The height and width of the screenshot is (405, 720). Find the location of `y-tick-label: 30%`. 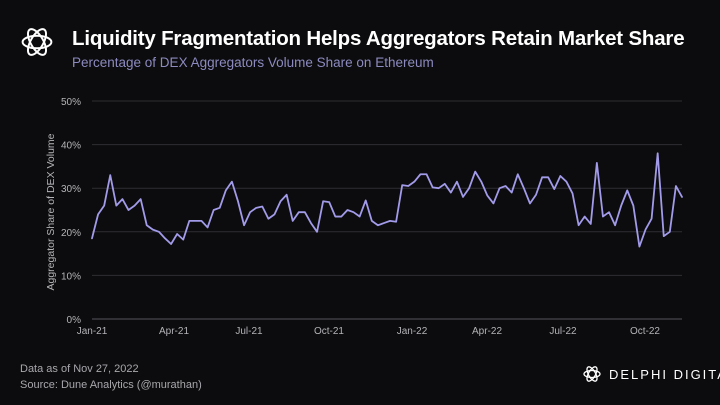

y-tick-label: 30% is located at coordinates (71, 189).